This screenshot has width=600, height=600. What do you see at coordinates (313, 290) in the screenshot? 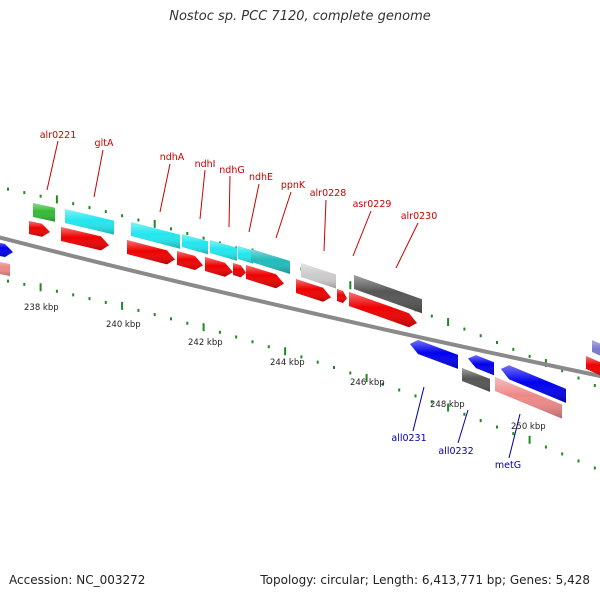
I see `cds-alr0228` at bounding box center [313, 290].